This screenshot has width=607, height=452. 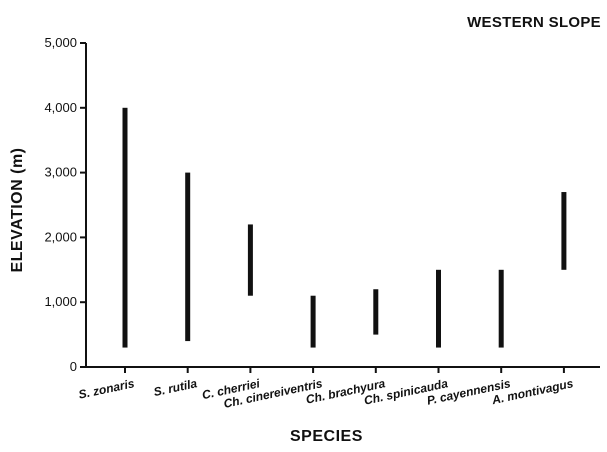 I want to click on chart-title: WESTERN SLOPE, so click(x=534, y=22).